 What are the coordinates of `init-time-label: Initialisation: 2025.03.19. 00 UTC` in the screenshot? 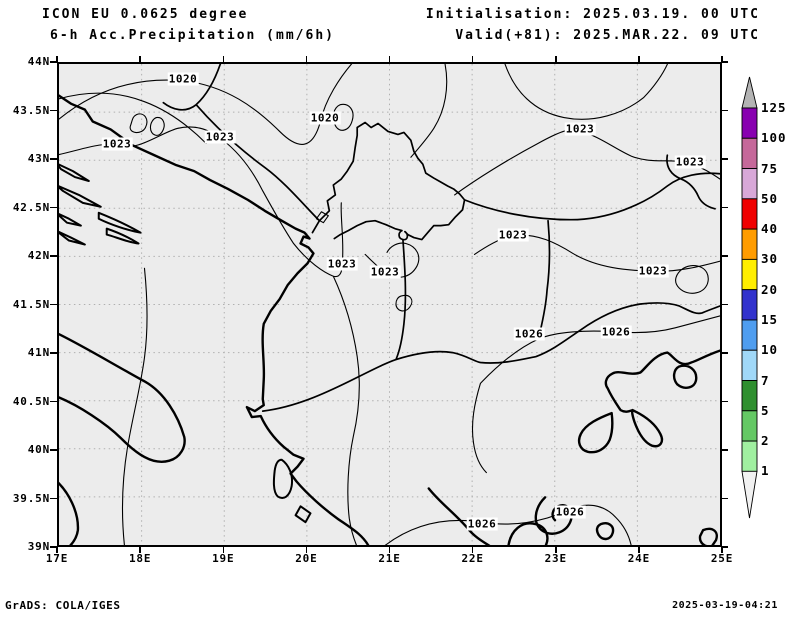 It's located at (592, 14).